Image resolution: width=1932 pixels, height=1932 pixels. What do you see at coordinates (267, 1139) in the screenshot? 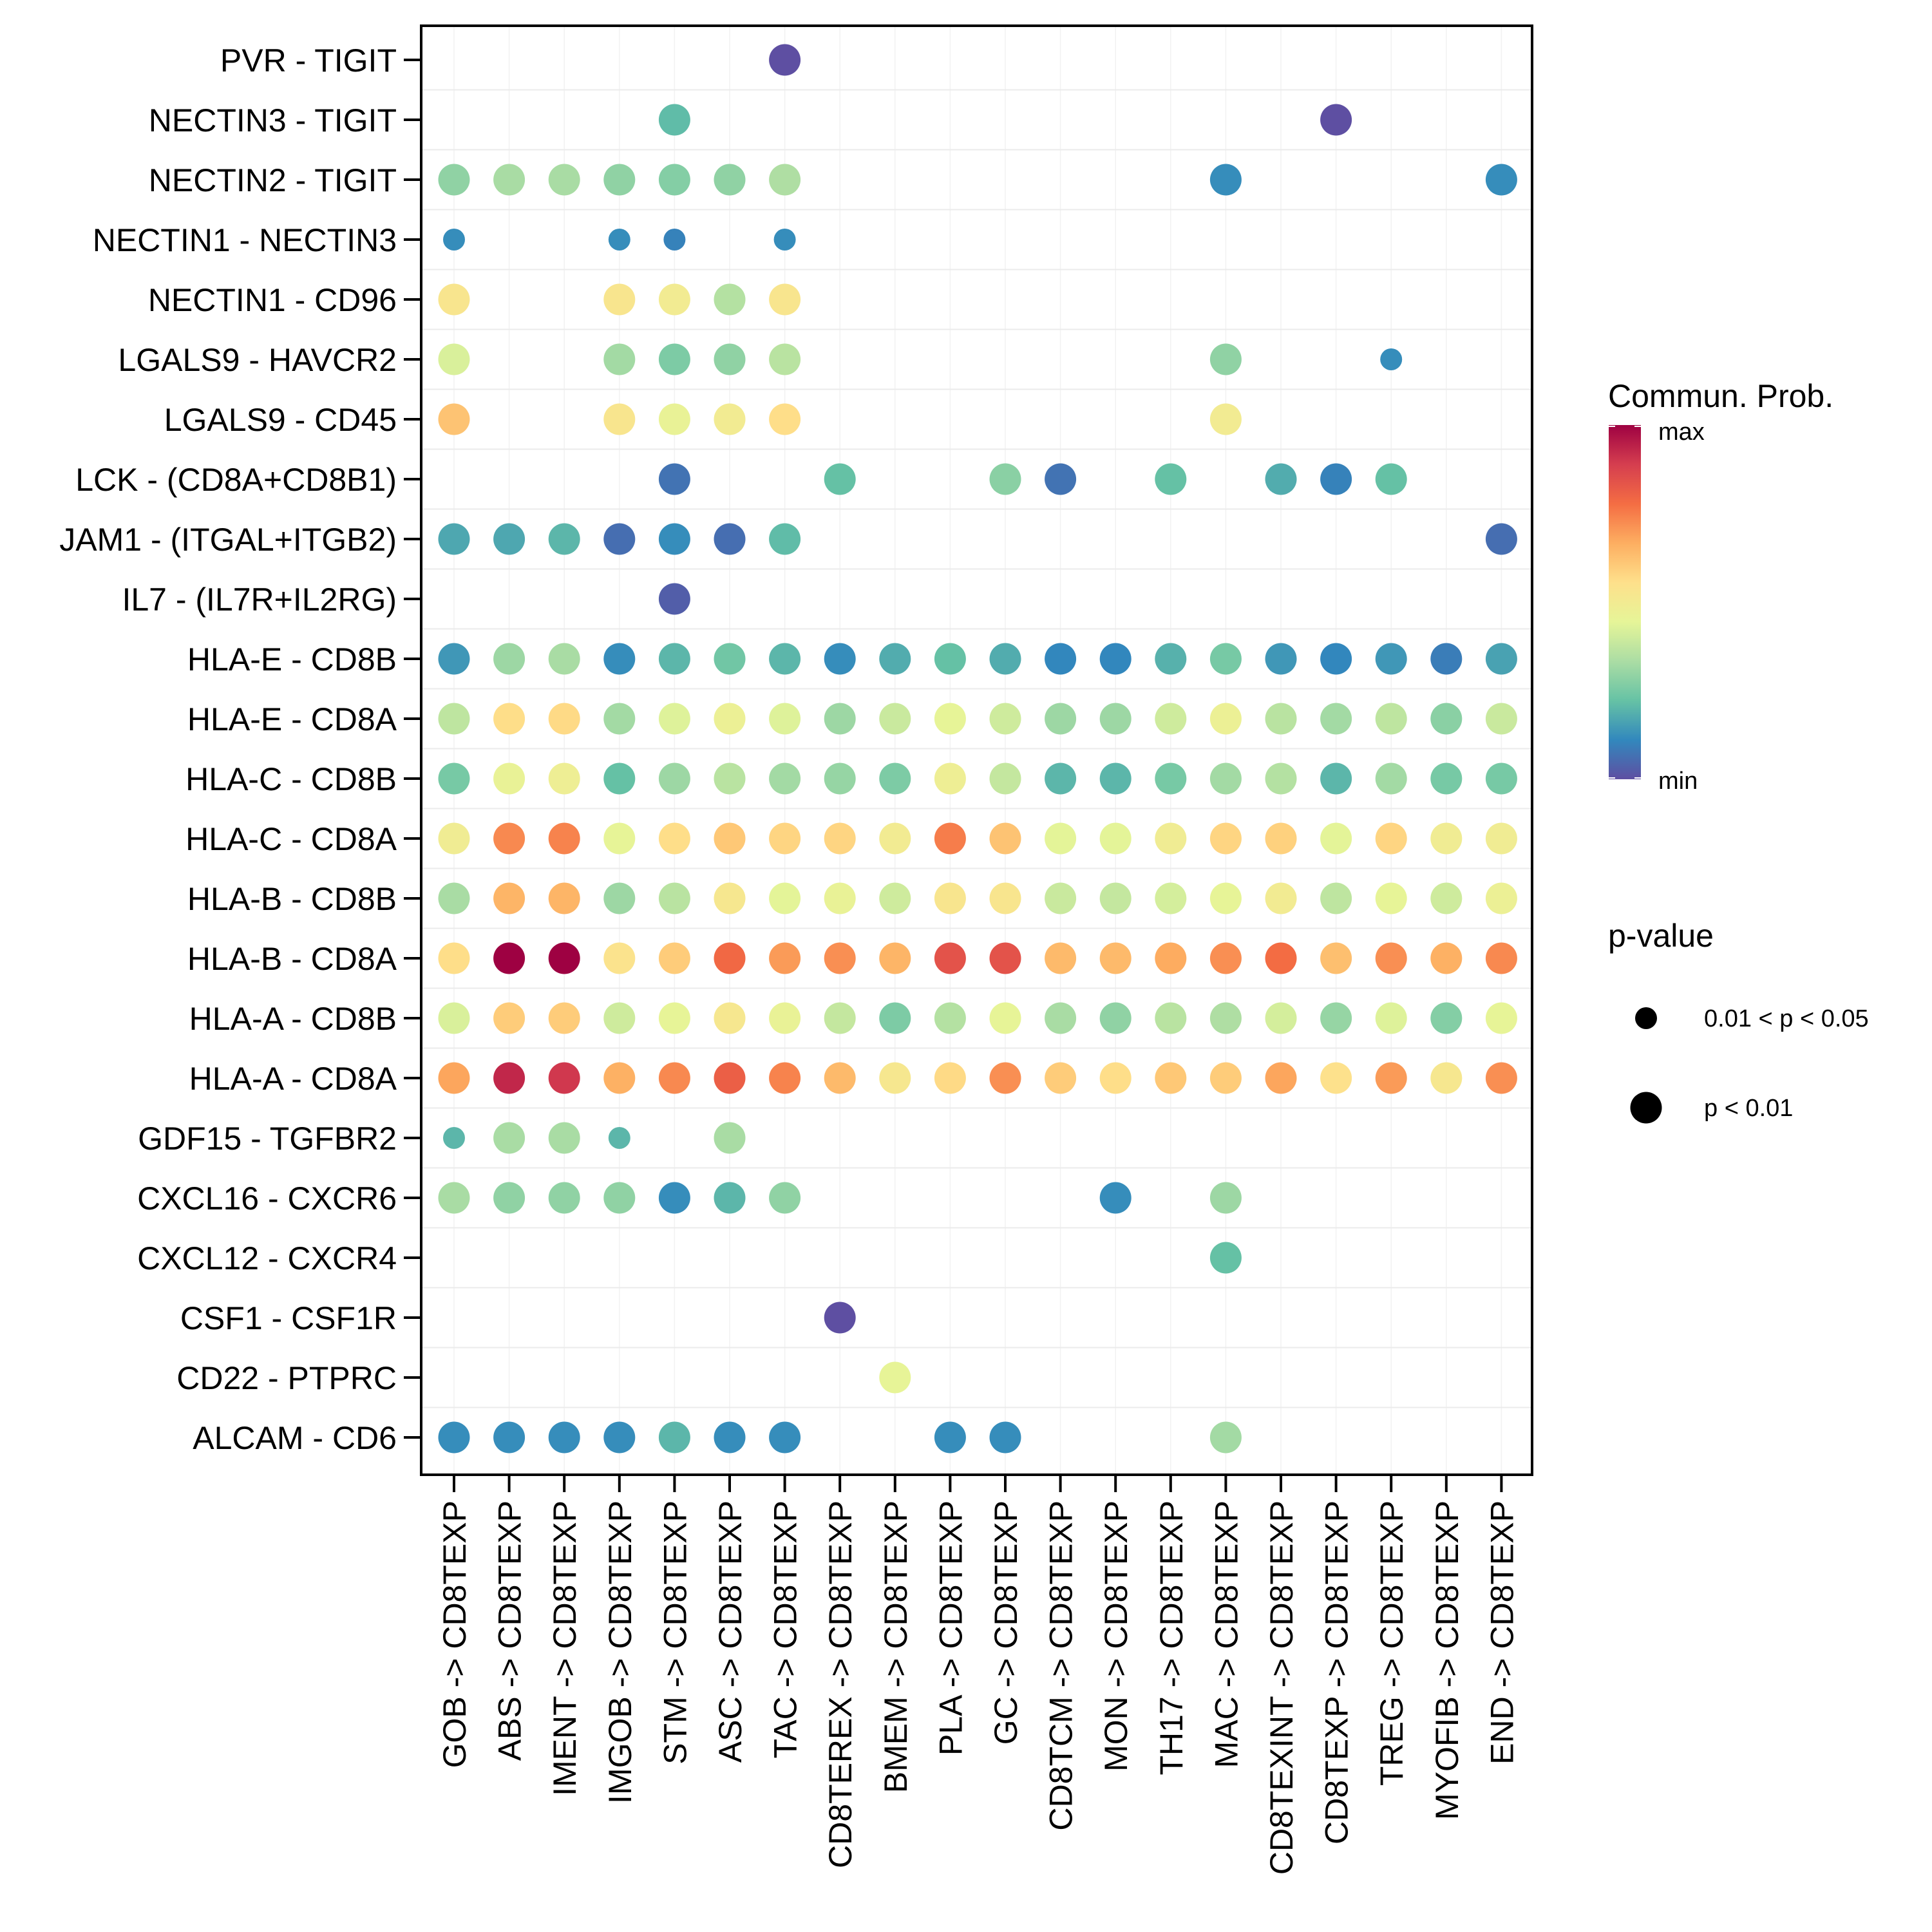
I see `y-tick-label: GDF15 - TGFBR2` at bounding box center [267, 1139].